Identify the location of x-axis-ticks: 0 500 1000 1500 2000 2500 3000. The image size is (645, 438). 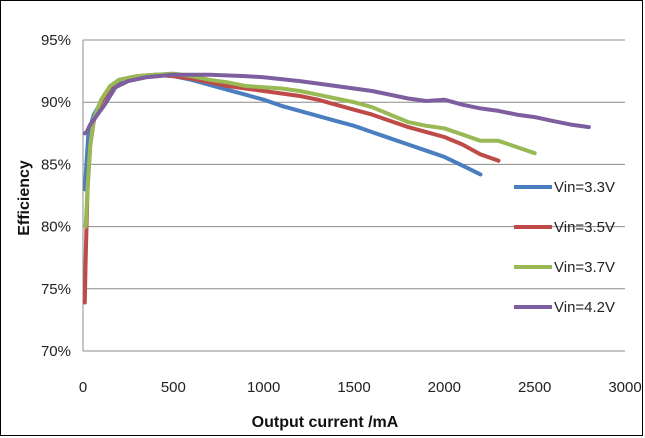
(360, 387).